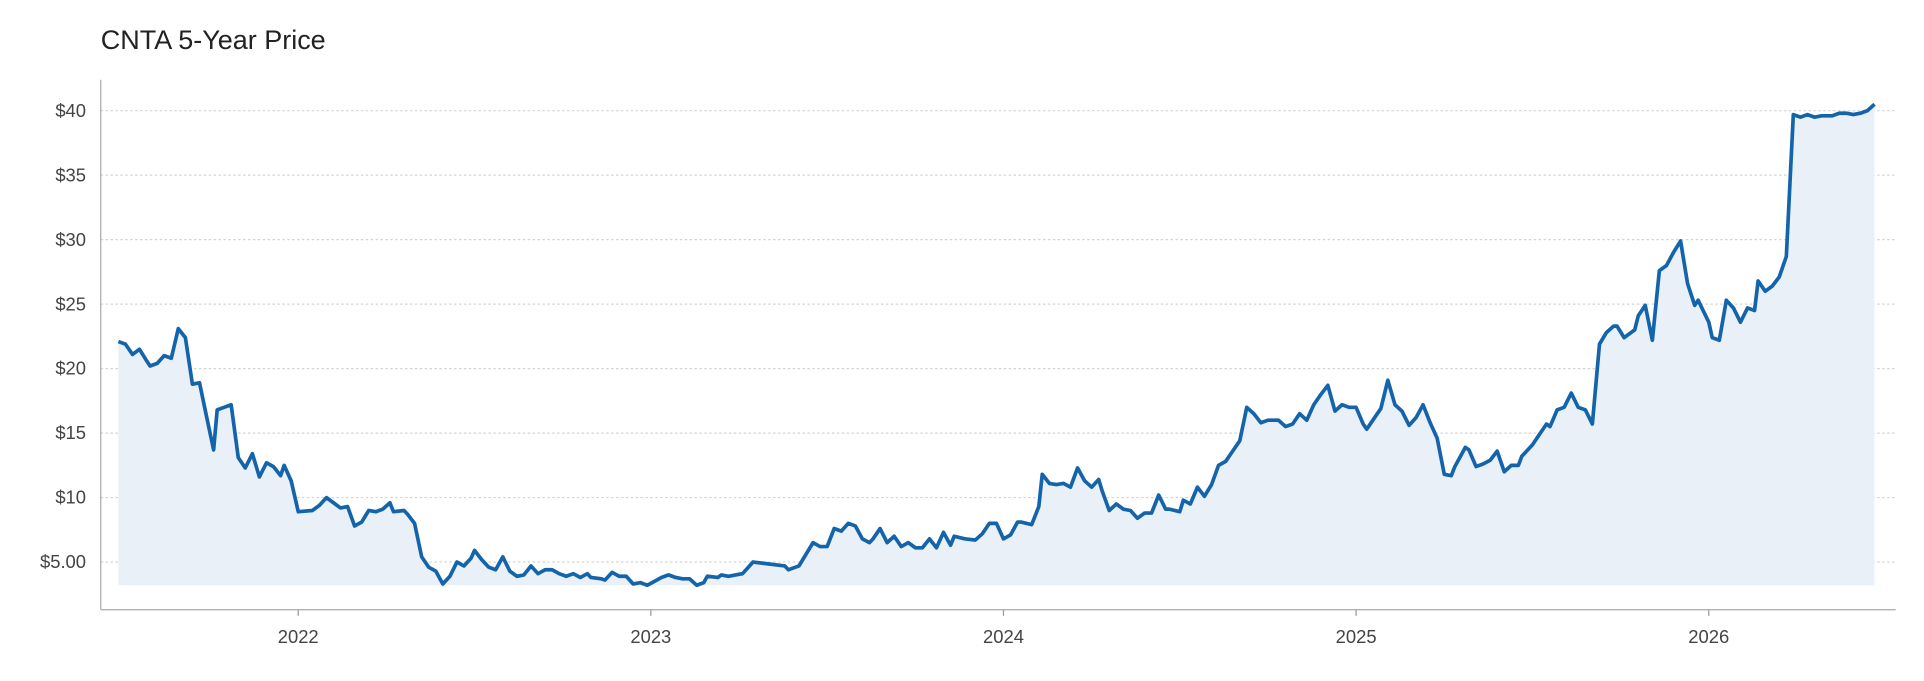 Image resolution: width=1924 pixels, height=681 pixels. Describe the element at coordinates (1356, 636) in the screenshot. I see `x-tick-label: 2025` at that location.